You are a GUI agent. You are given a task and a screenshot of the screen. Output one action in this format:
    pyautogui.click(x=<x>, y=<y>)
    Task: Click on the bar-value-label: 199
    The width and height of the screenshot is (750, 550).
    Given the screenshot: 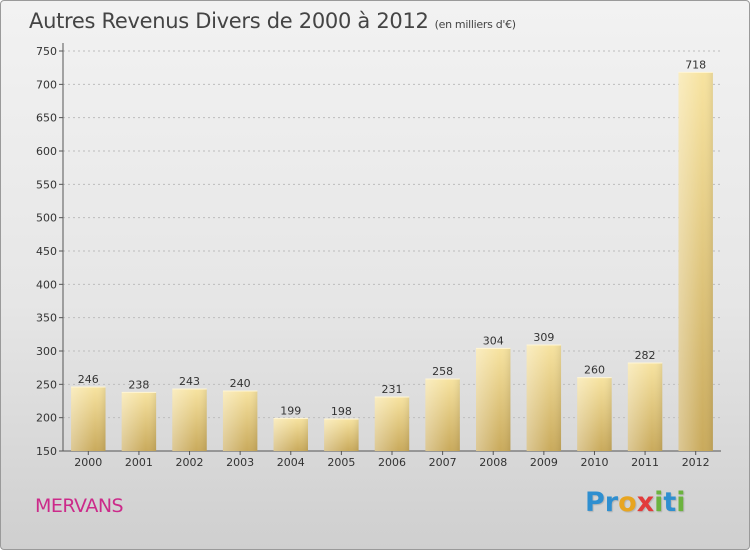 What is the action you would take?
    pyautogui.click(x=290, y=410)
    